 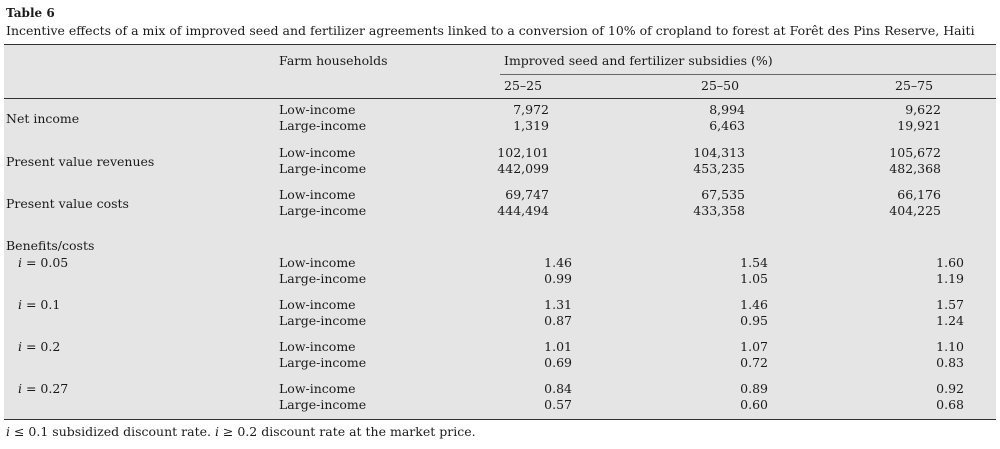 What do you see at coordinates (720, 85) in the screenshot?
I see `column-header-25-50: 25–50` at bounding box center [720, 85].